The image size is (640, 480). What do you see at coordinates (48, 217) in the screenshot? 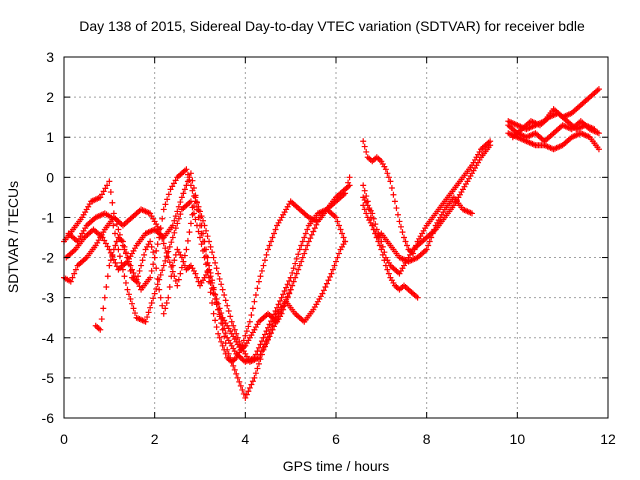
I see `y-tick-label: -1` at bounding box center [48, 217].